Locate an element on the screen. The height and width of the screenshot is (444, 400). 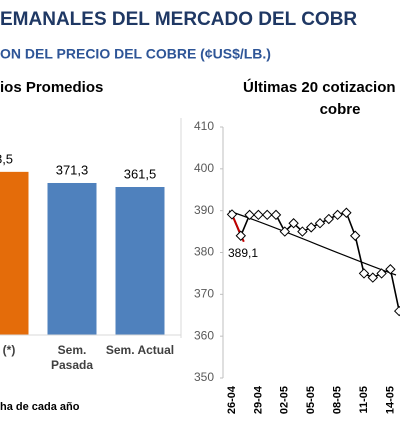
value-label: 361,5 is located at coordinates (140, 173).